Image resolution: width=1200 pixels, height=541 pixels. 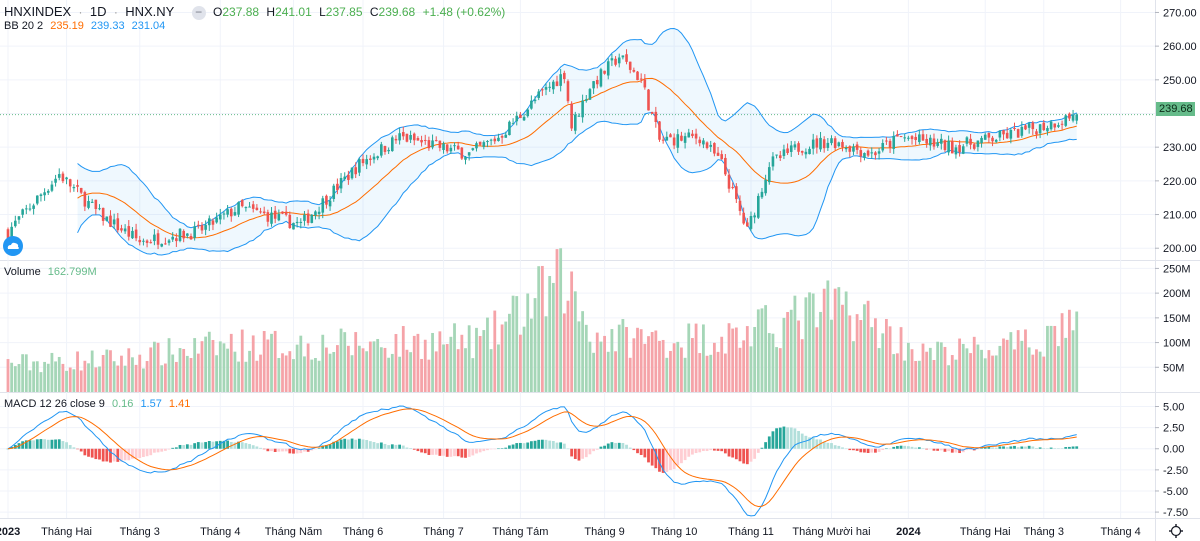 I want to click on time-axis-label: Tháng 7, so click(x=443, y=532).